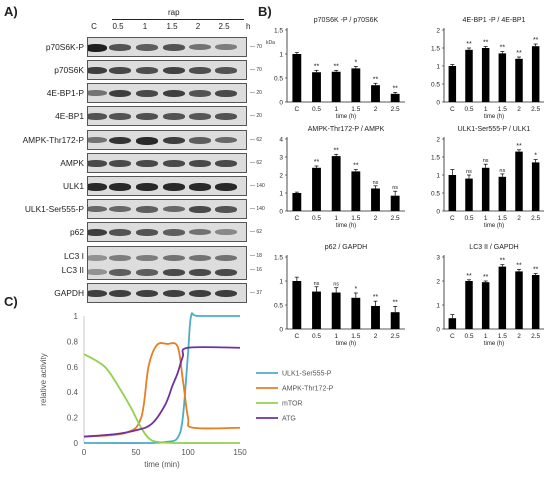  Describe the element at coordinates (73, 186) in the screenshot. I see `blot-row-label: ULK1` at that location.